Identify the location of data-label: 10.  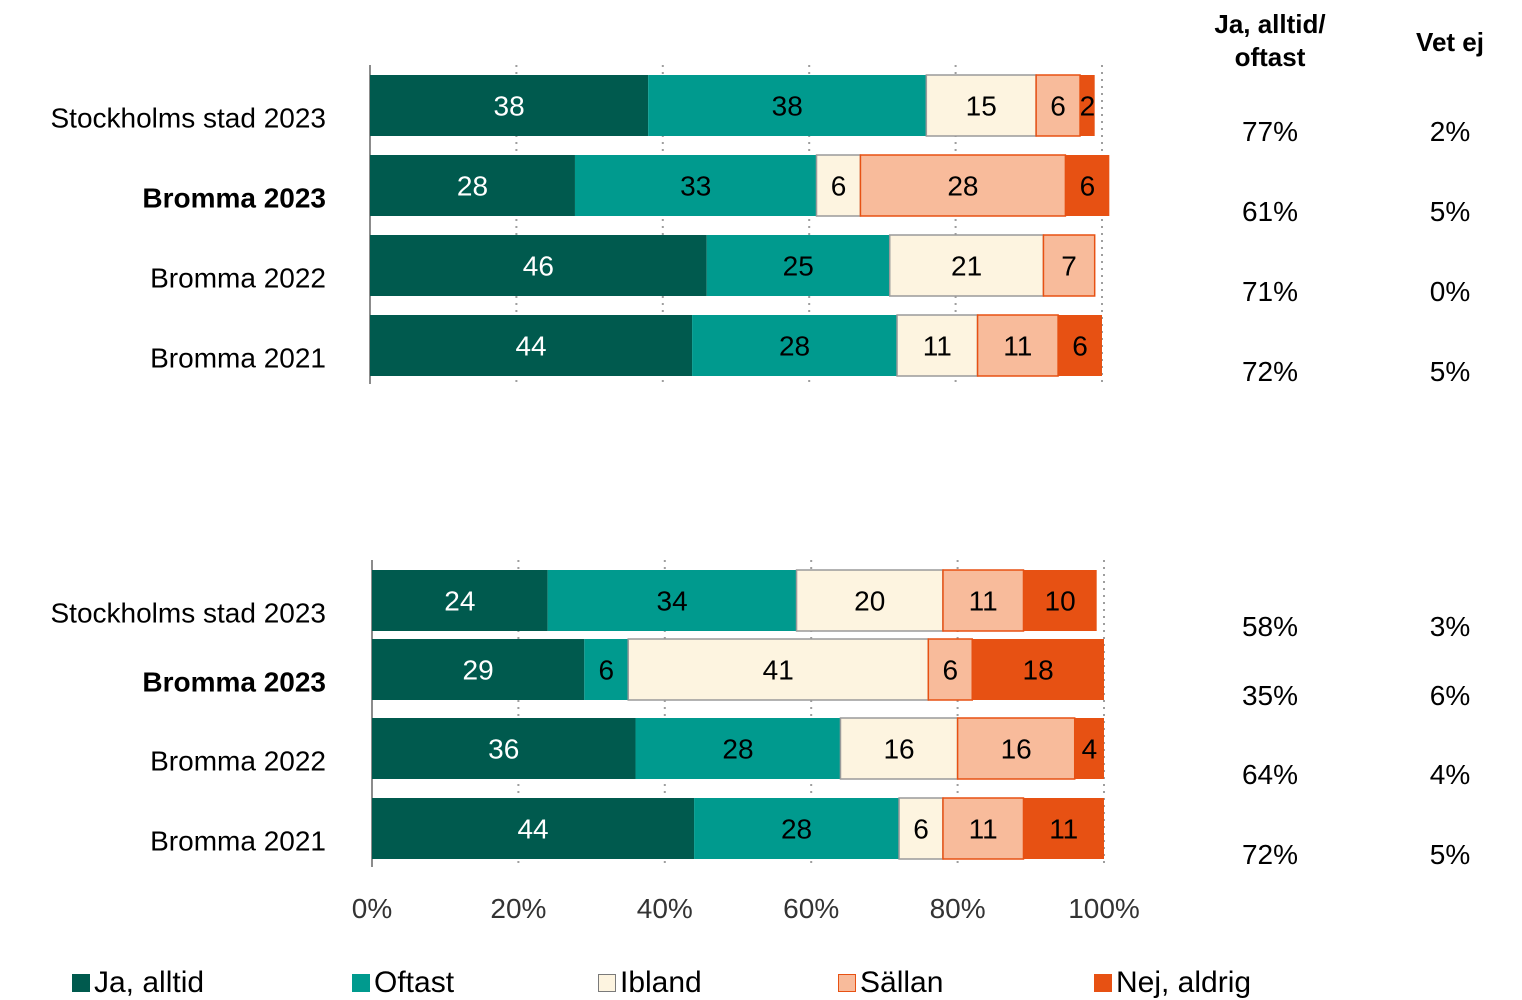
(1060, 601).